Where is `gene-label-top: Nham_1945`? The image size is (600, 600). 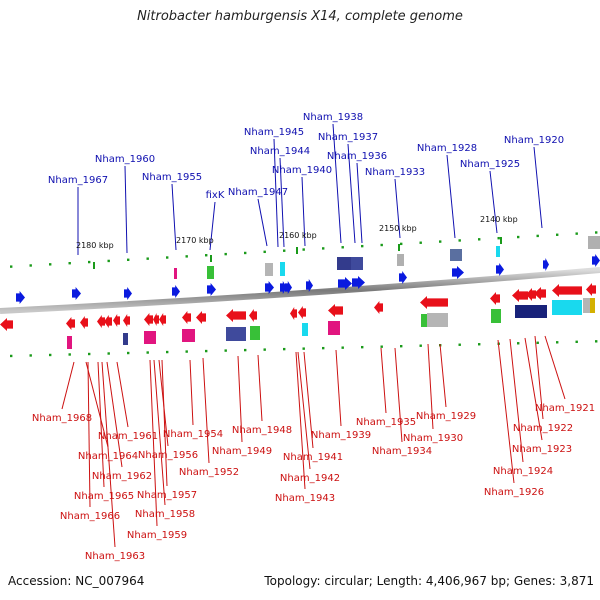 gene-label-top: Nham_1945 is located at coordinates (274, 132).